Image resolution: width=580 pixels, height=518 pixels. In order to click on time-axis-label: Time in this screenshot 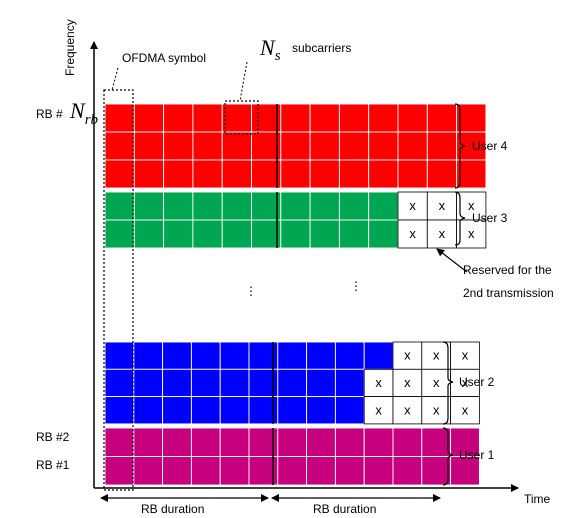, I will do `click(537, 499)`.